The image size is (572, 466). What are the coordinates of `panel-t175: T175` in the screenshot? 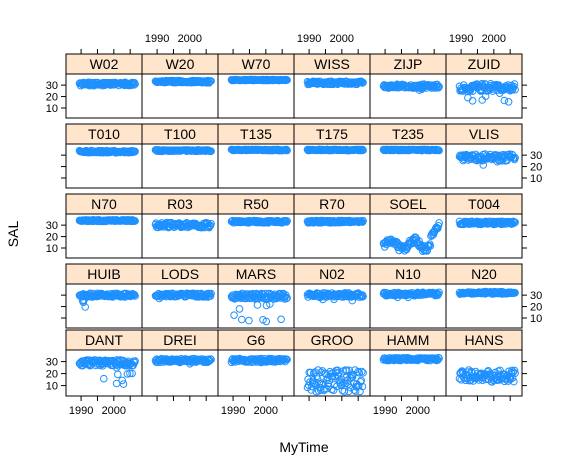 It's located at (332, 156).